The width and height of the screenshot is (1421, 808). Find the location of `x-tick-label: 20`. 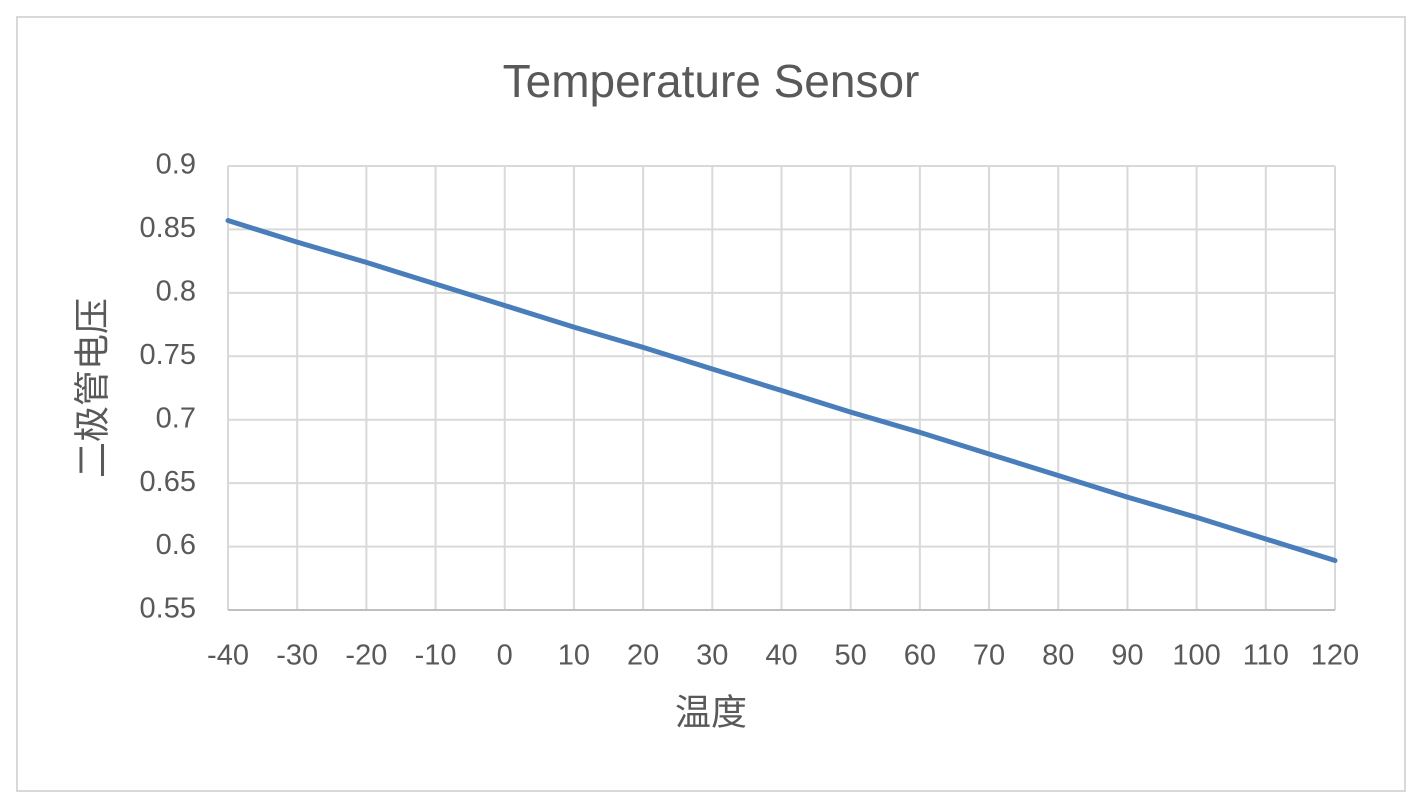

x-tick-label: 20 is located at coordinates (643, 656).